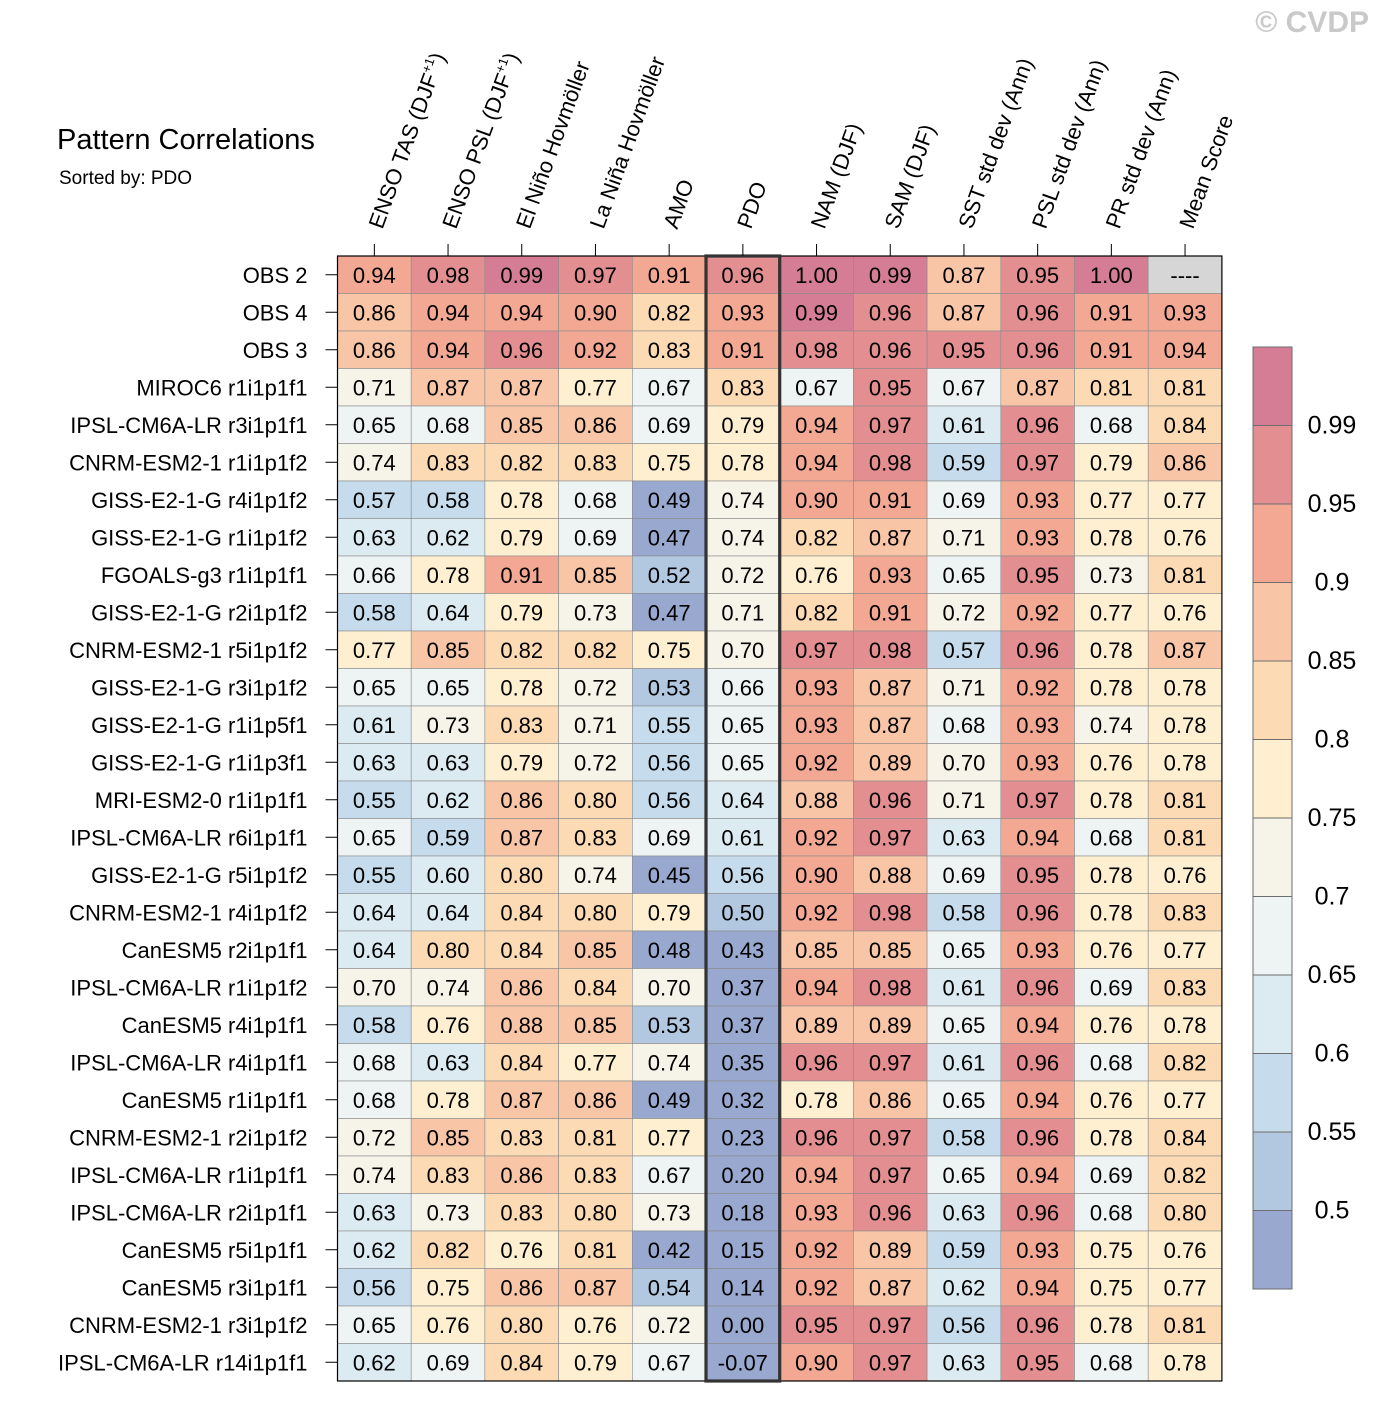  What do you see at coordinates (1272, 778) in the screenshot?
I see `colorbar-segment` at bounding box center [1272, 778].